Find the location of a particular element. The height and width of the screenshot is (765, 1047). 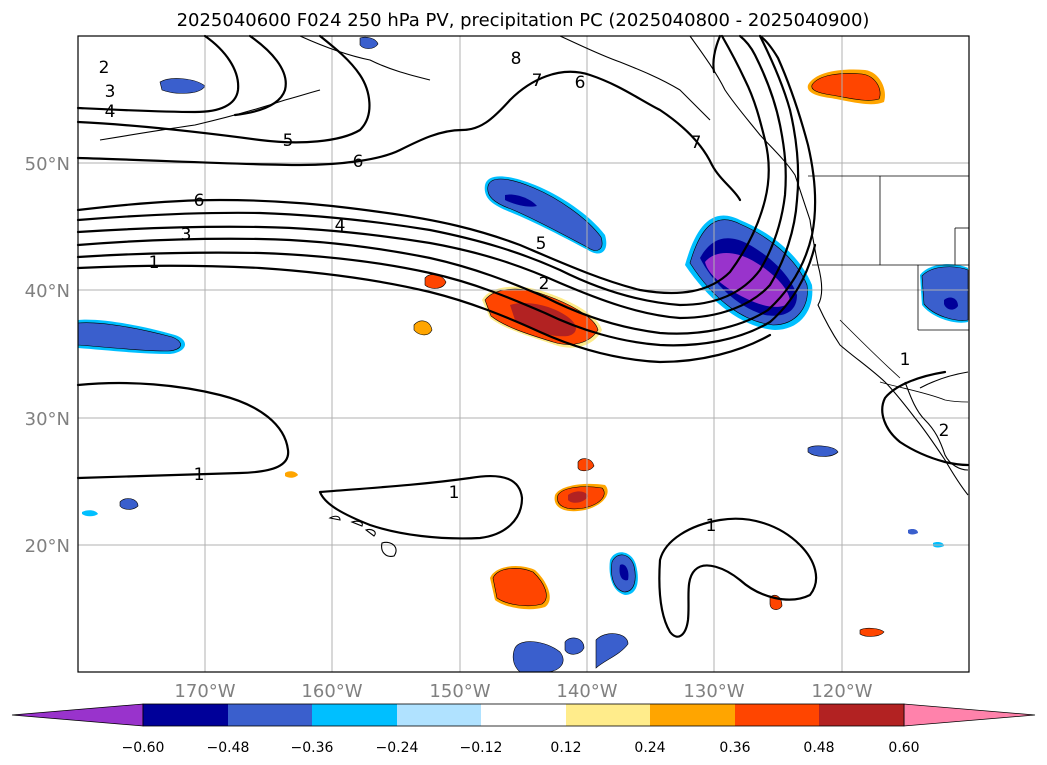

colorbar-tick-label: 0.60 is located at coordinates (903, 748).